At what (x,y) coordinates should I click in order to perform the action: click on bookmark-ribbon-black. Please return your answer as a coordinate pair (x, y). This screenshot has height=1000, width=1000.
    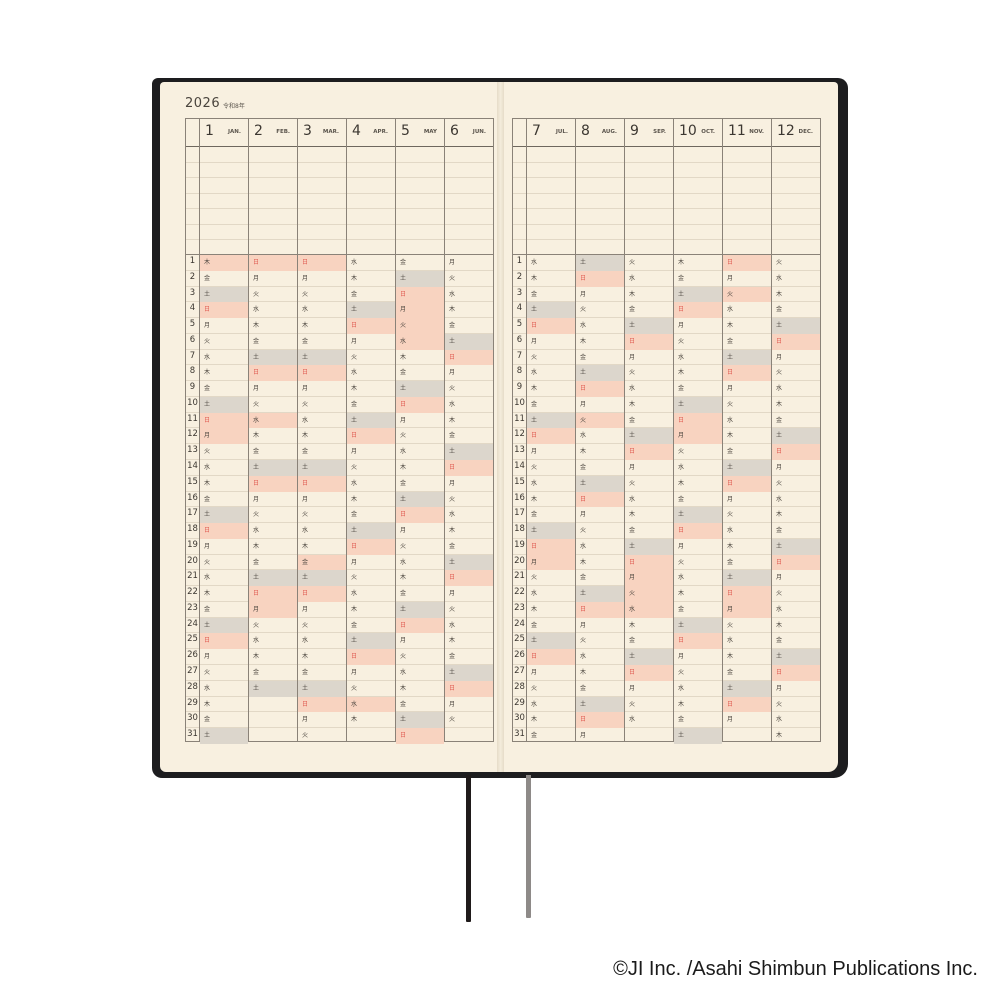
    Looking at the image, I should click on (468, 848).